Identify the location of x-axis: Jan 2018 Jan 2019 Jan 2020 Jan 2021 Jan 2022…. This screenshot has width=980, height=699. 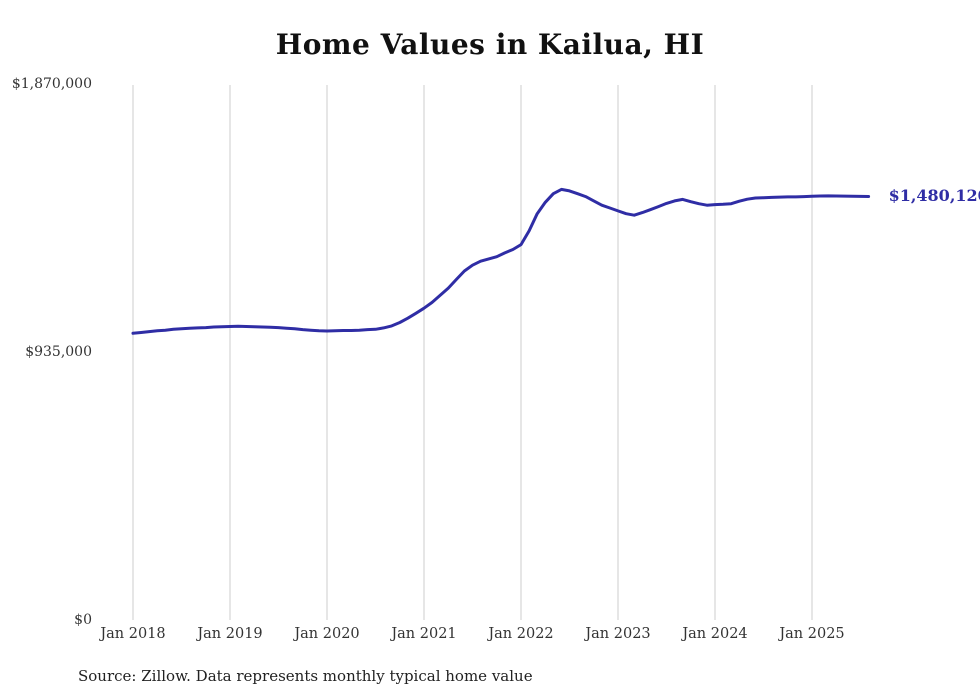
(490, 637).